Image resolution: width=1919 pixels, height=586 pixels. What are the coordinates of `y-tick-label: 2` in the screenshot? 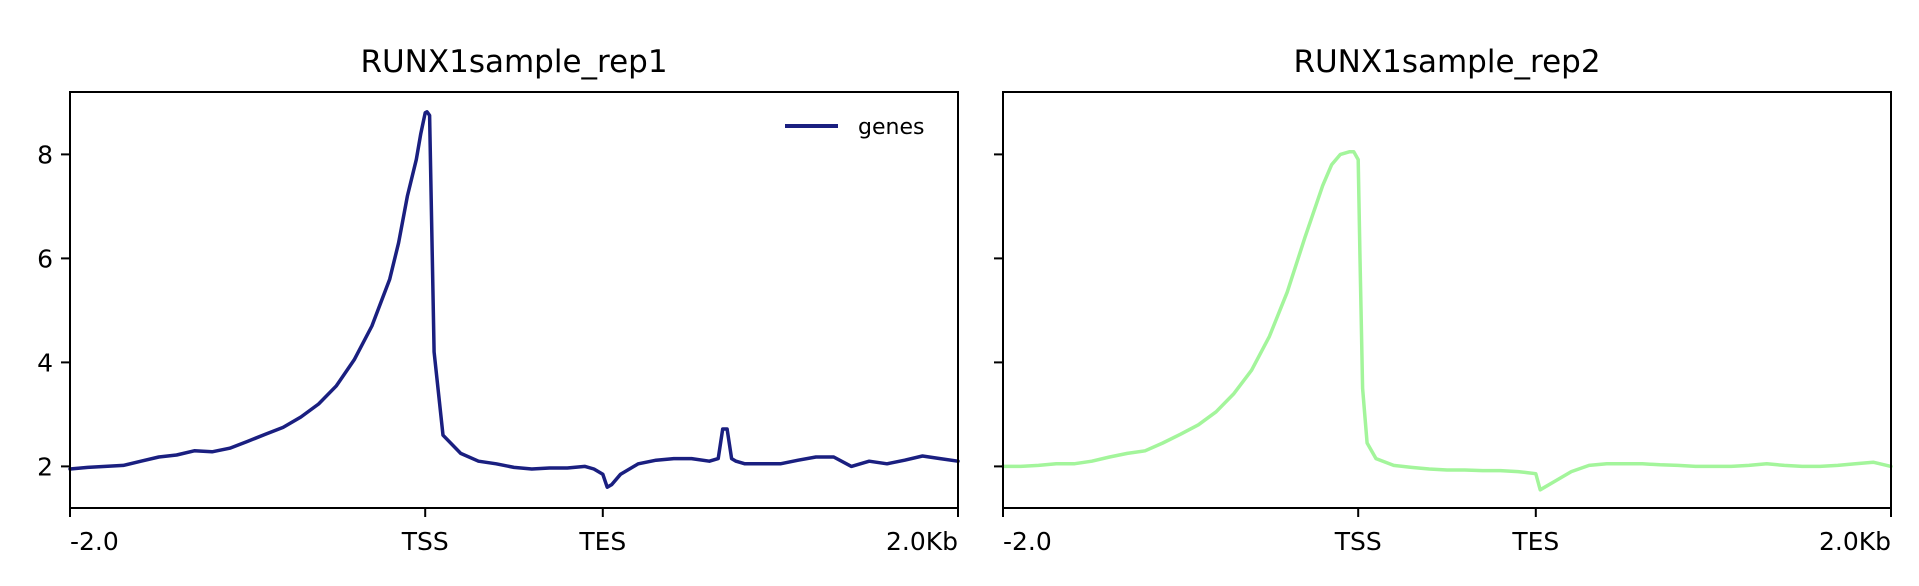 It's located at (45, 466).